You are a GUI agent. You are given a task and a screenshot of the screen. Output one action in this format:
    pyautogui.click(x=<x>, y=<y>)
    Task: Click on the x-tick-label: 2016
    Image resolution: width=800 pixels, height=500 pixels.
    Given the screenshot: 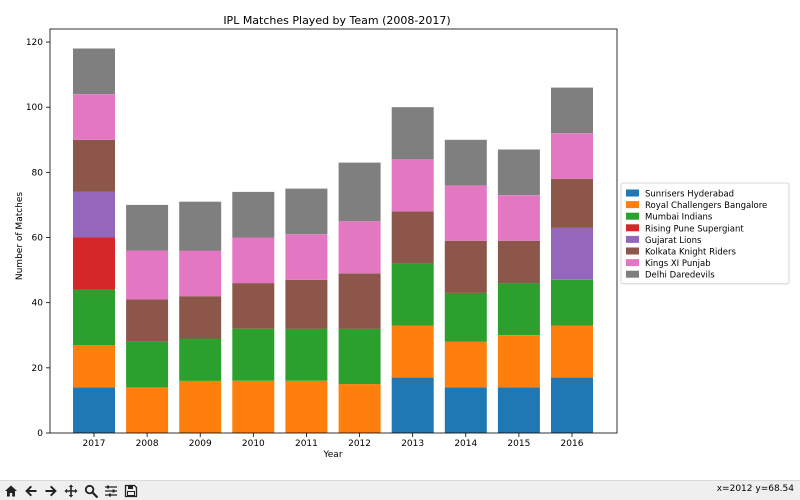 What is the action you would take?
    pyautogui.click(x=572, y=444)
    